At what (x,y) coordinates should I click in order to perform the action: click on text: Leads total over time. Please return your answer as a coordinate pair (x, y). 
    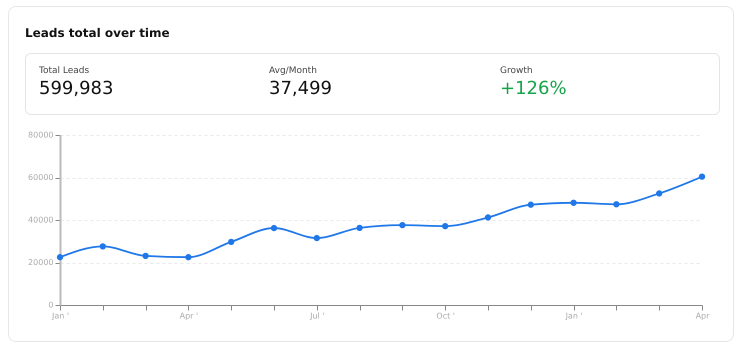
    Looking at the image, I should click on (97, 33).